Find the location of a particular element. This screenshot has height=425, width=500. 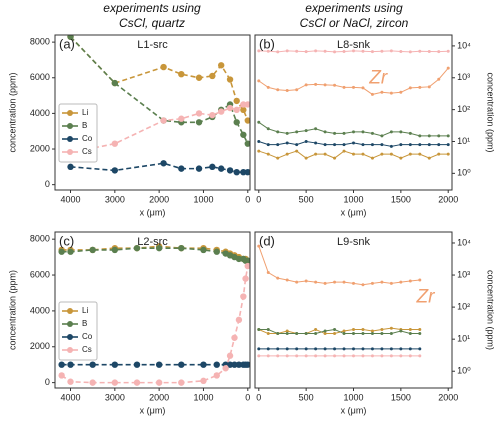

x-tick-label: 1000 is located at coordinates (203, 199).